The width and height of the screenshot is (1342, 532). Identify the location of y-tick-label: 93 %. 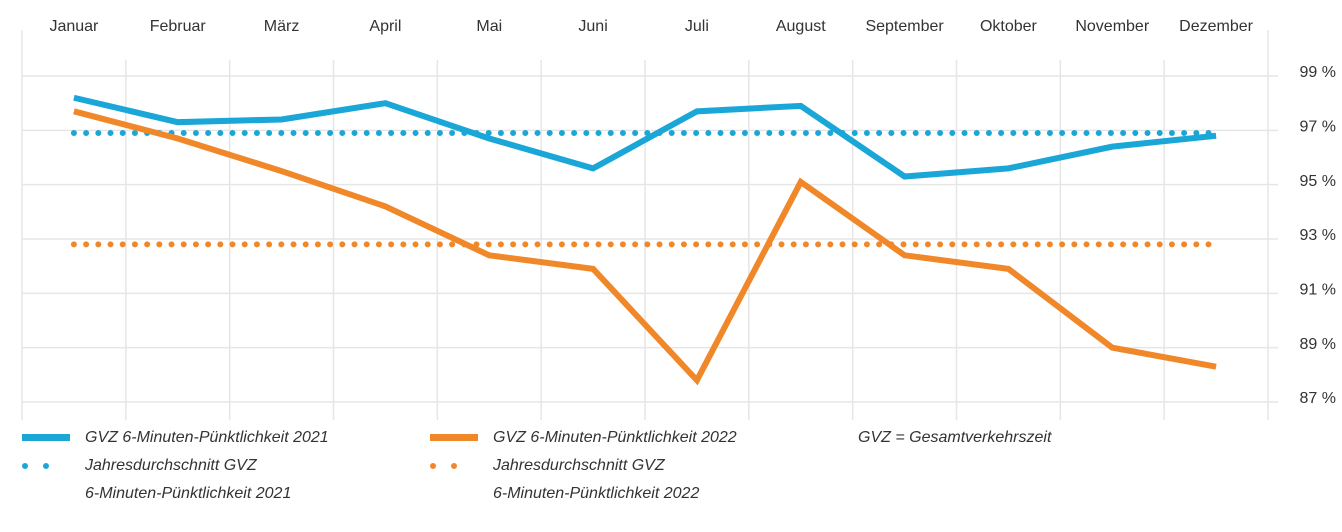
(1318, 235).